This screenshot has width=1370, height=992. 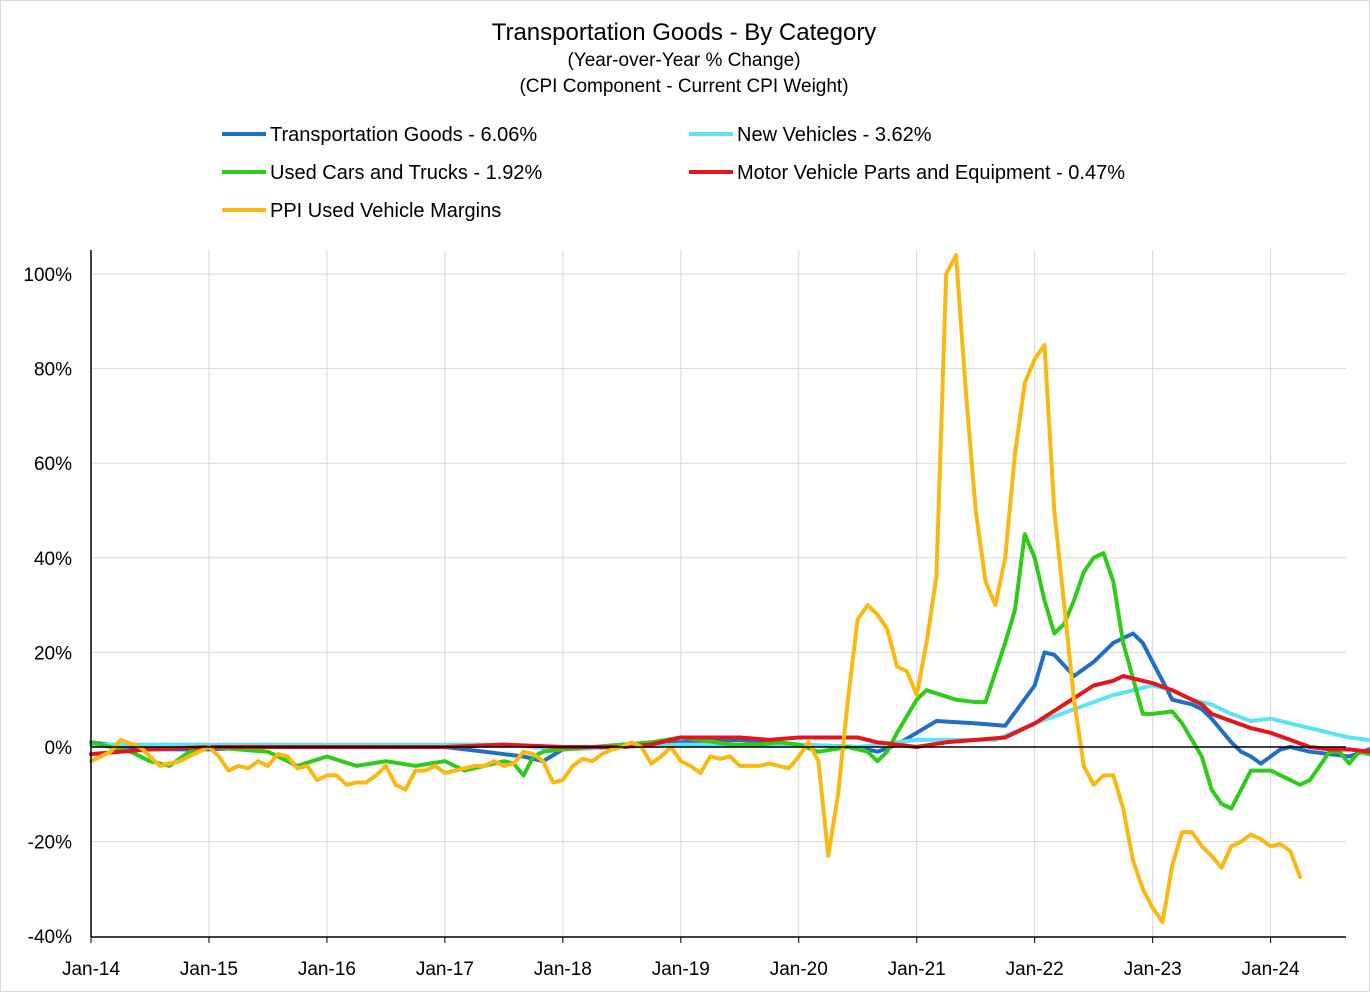 I want to click on x-tick-label: Jan-15, so click(x=209, y=969).